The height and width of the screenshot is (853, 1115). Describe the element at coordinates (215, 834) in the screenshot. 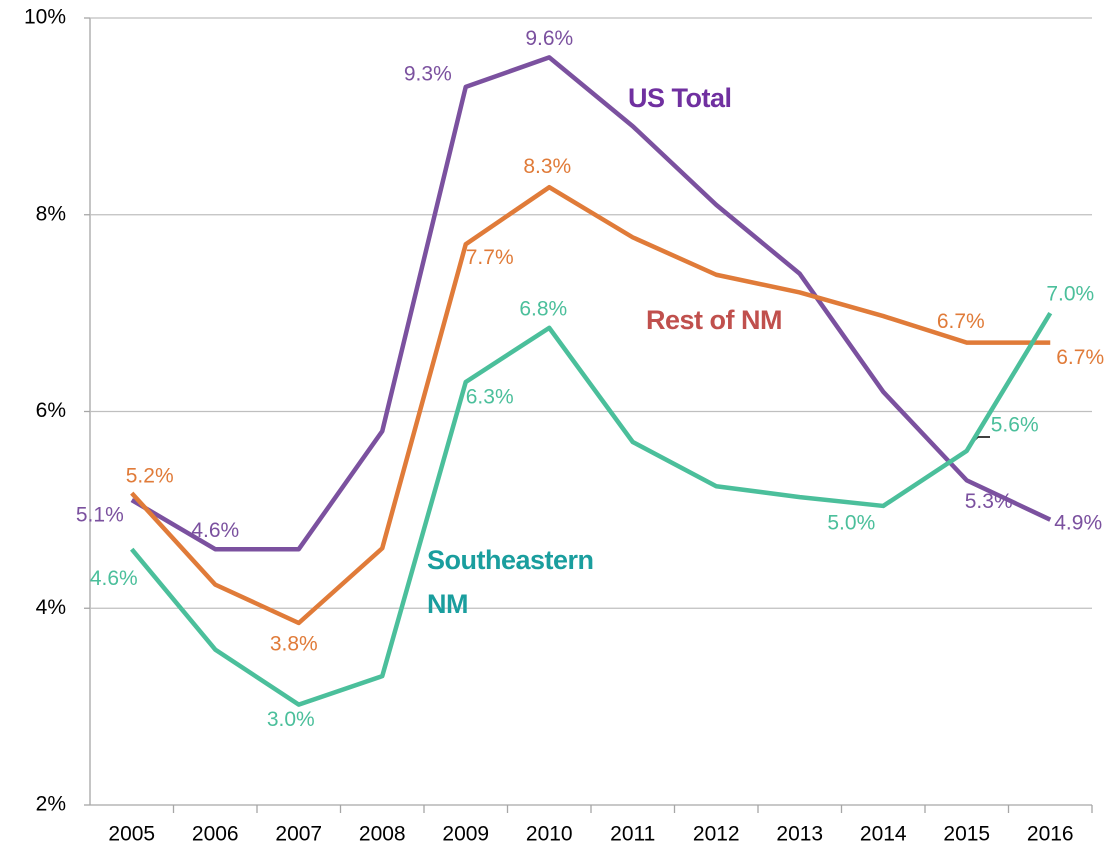

I see `x-tick-label: 2006` at that location.